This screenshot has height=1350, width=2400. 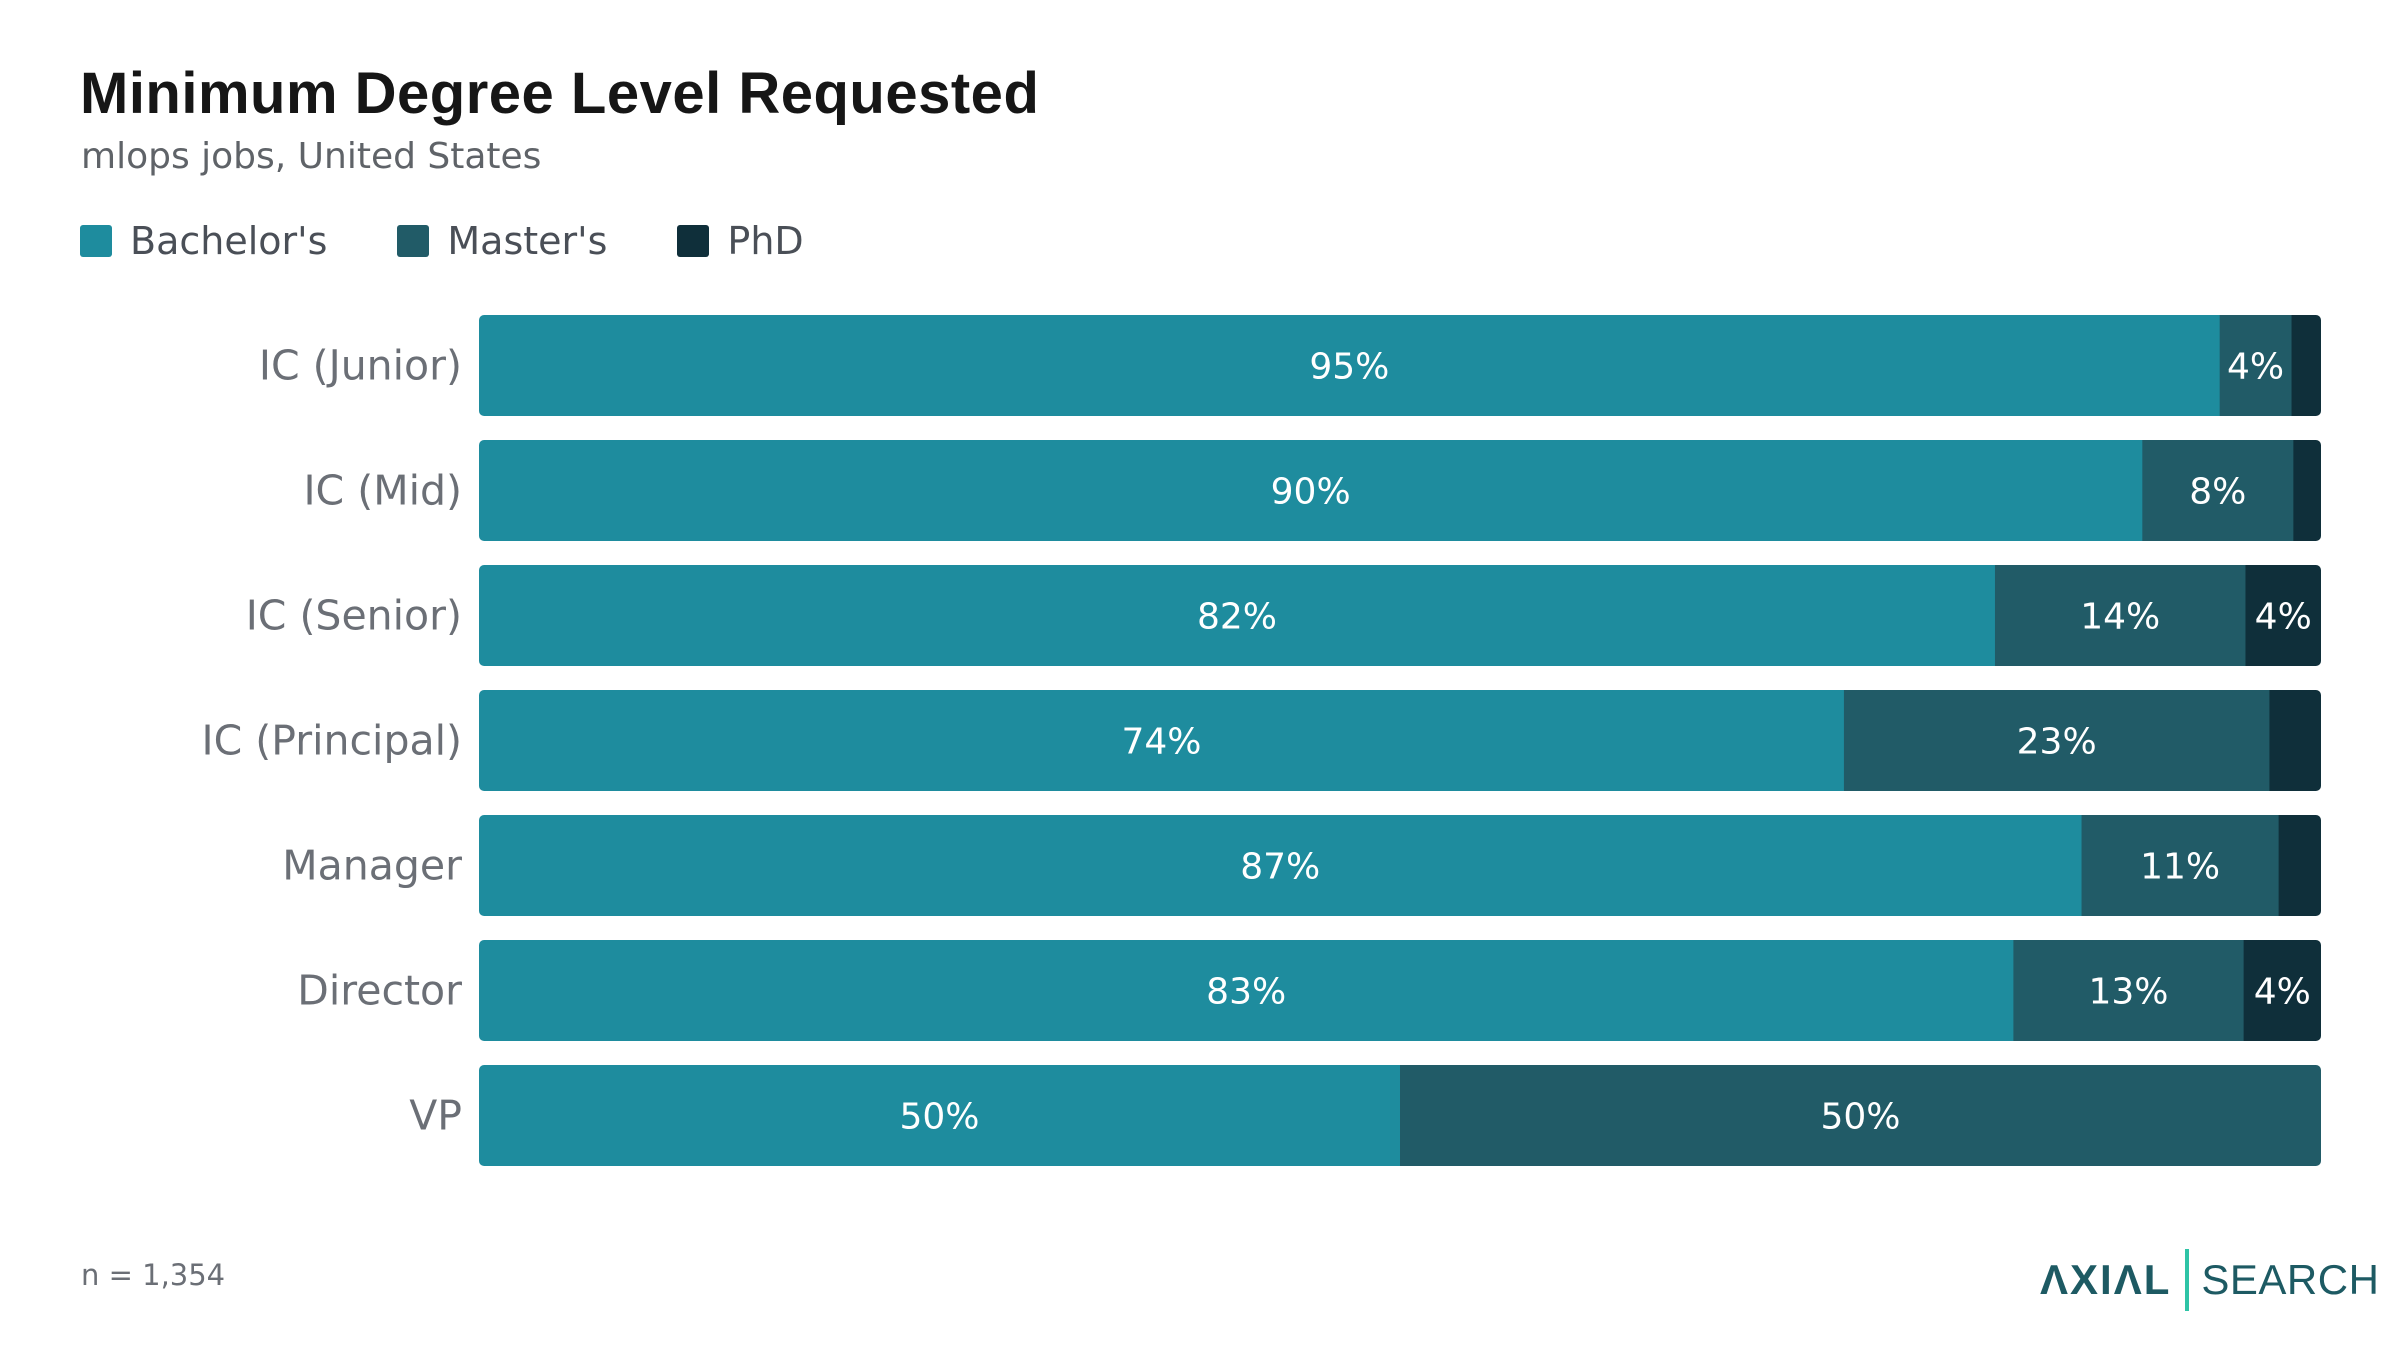 I want to click on bar-segment-ic-junior-master-s, so click(x=2256, y=365).